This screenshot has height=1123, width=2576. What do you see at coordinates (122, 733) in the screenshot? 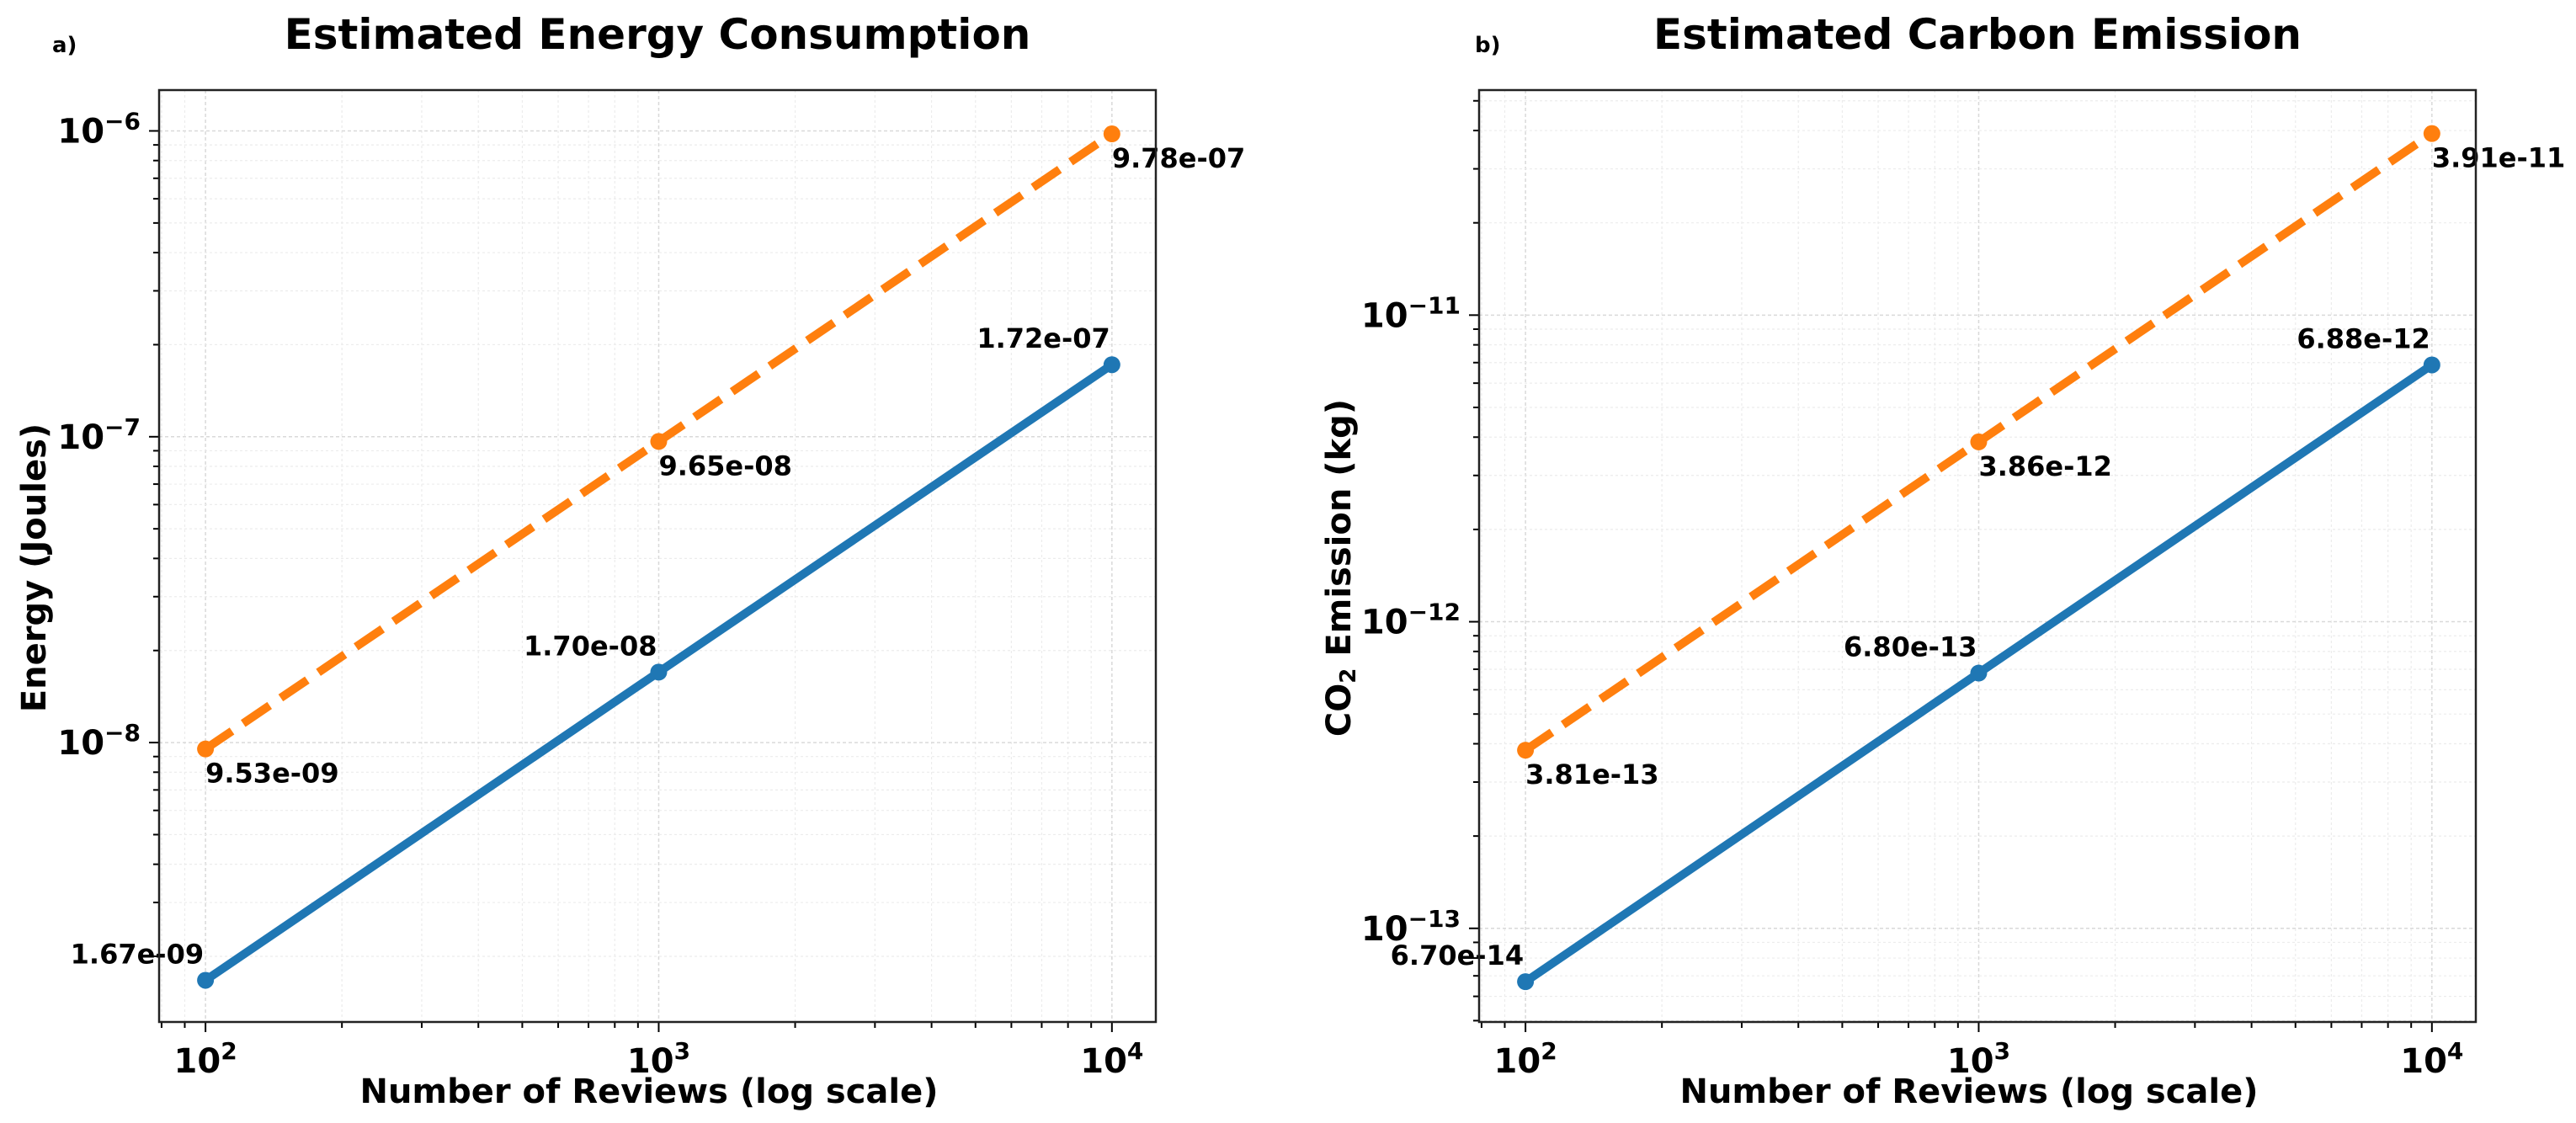
I see `tick-exponent: −8` at bounding box center [122, 733].